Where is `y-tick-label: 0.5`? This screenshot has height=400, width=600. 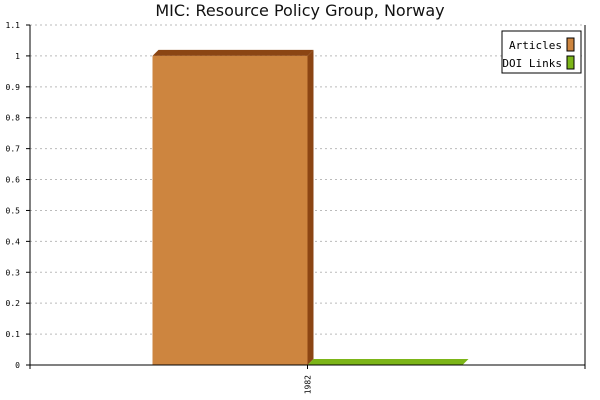
y-tick-label: 0.5 is located at coordinates (13, 210).